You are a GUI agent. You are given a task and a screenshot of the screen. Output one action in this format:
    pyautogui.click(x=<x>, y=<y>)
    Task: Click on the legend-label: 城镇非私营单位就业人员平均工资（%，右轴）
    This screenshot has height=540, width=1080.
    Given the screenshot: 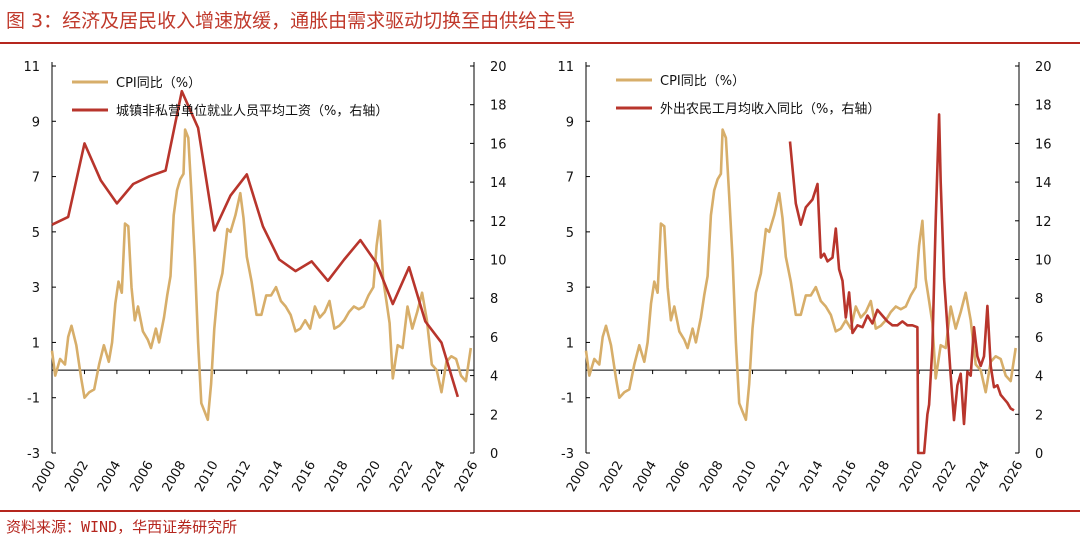 What is the action you would take?
    pyautogui.click(x=252, y=111)
    